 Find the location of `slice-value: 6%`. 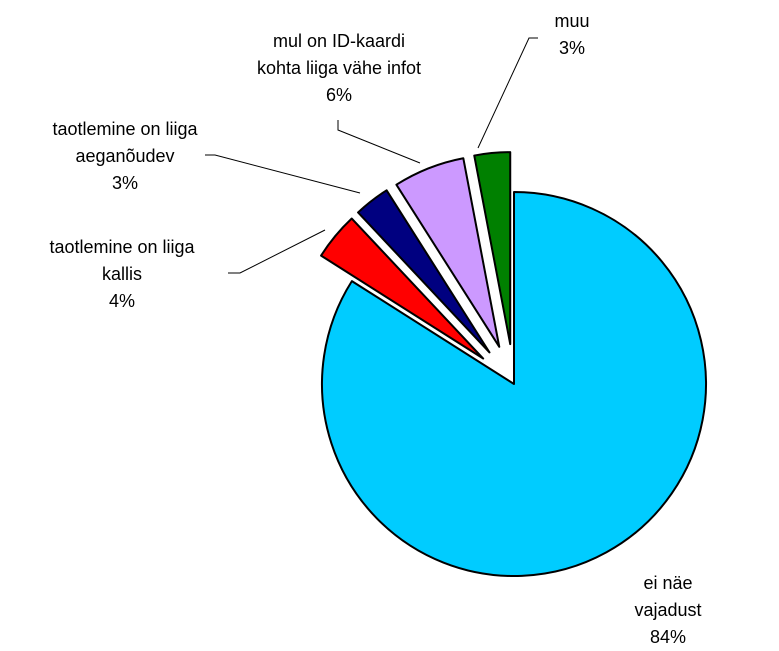

slice-value: 6% is located at coordinates (339, 95).